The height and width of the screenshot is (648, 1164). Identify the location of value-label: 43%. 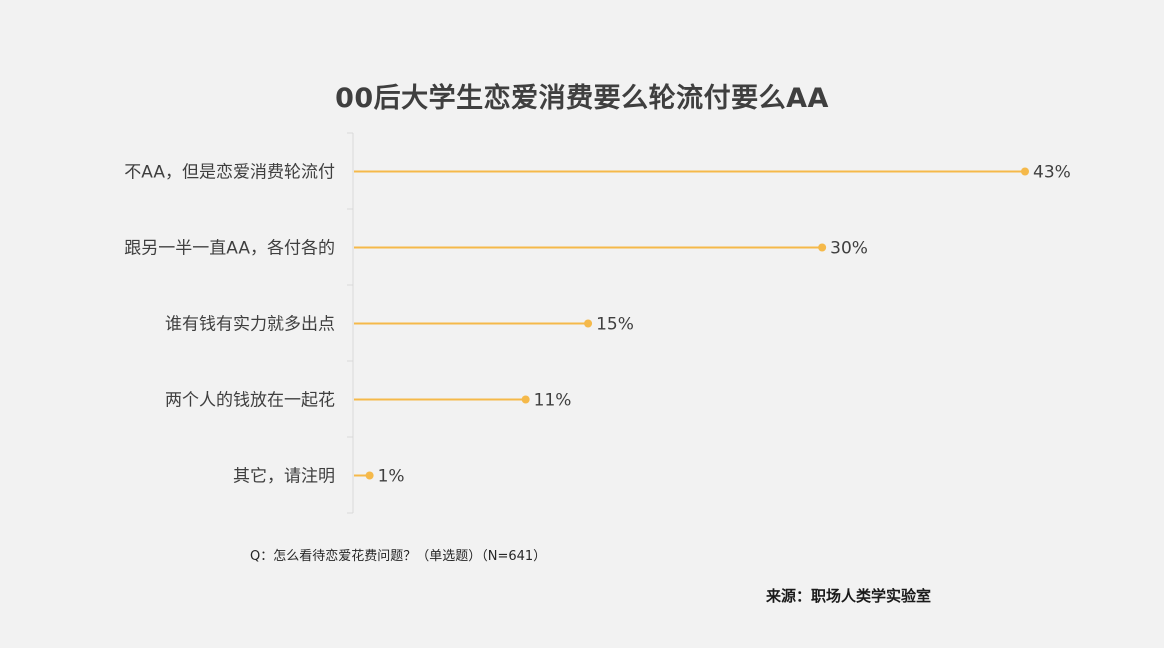
(1052, 173).